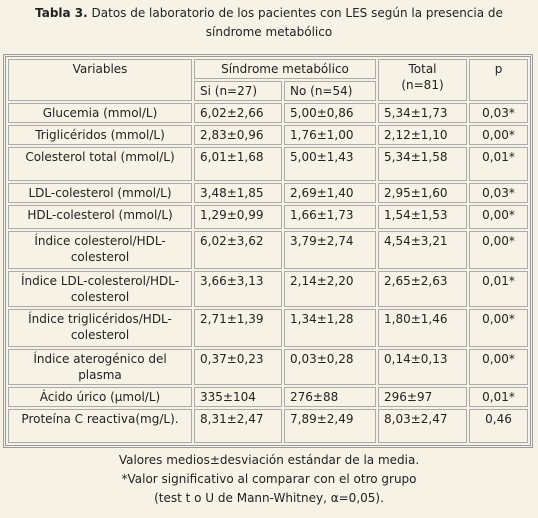 The image size is (538, 518). I want to click on table-cell: 1,34±1,28, so click(330, 328).